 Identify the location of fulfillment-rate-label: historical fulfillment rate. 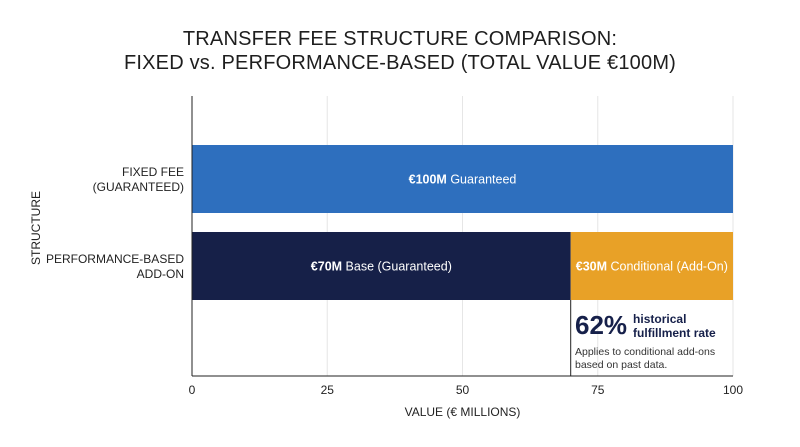
(674, 326).